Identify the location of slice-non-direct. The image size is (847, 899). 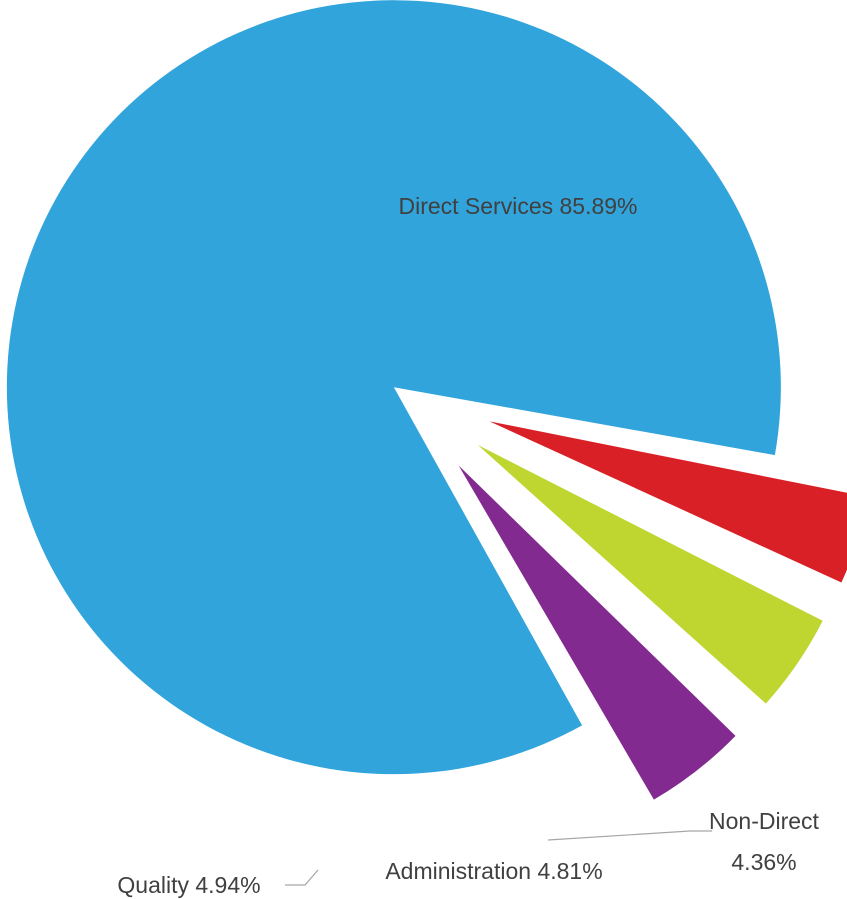
(668, 502).